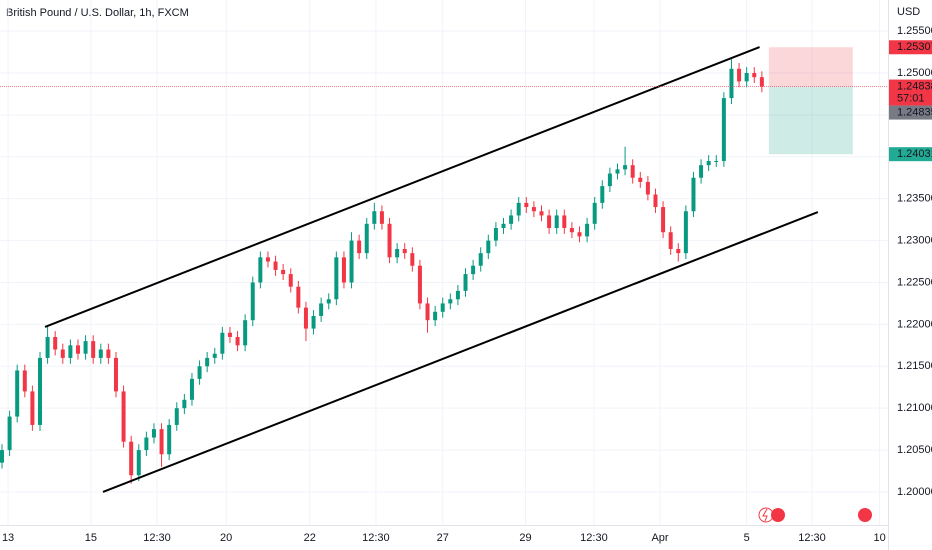  I want to click on x-tick-label: Apr, so click(659, 538).